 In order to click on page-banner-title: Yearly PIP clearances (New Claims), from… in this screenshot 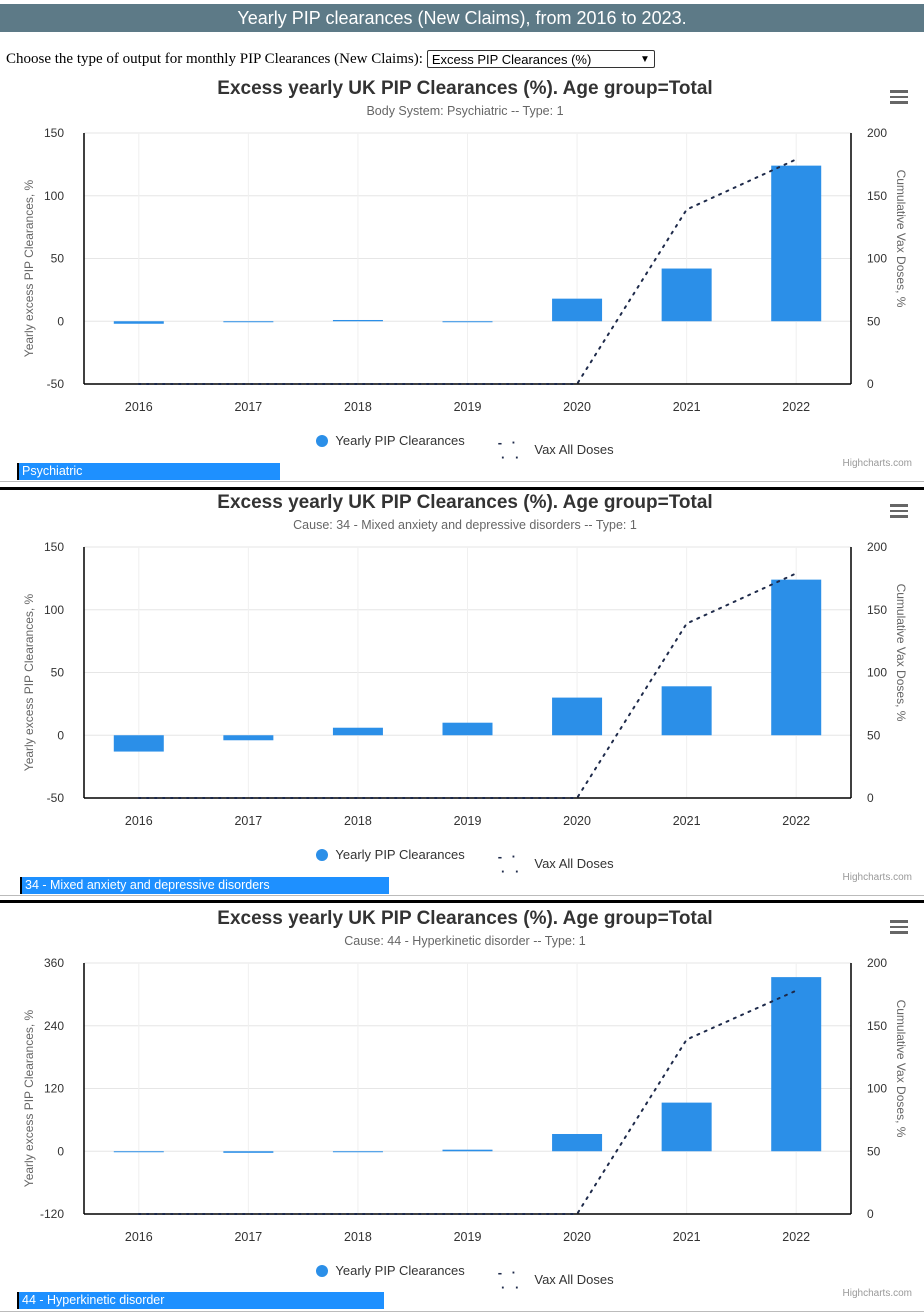, I will do `click(462, 18)`.